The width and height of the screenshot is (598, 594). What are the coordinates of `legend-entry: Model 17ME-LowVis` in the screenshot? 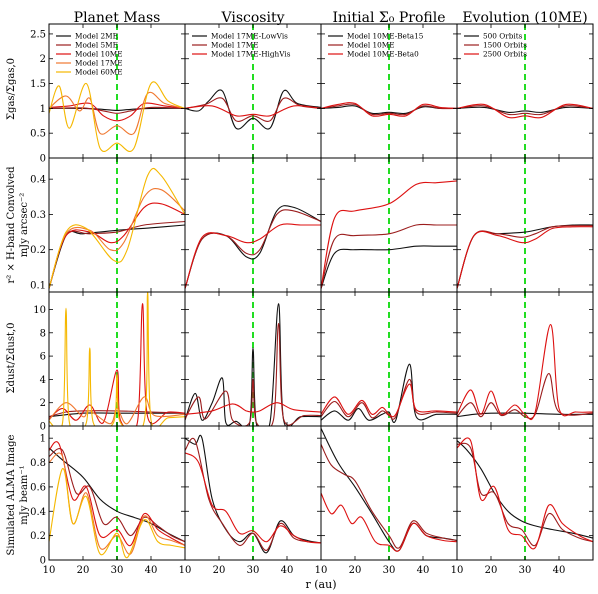 It's located at (249, 36).